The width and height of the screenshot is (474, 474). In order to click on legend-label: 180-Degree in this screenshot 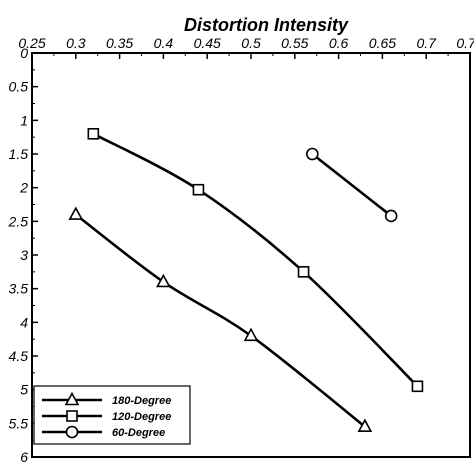, I will do `click(141, 401)`.